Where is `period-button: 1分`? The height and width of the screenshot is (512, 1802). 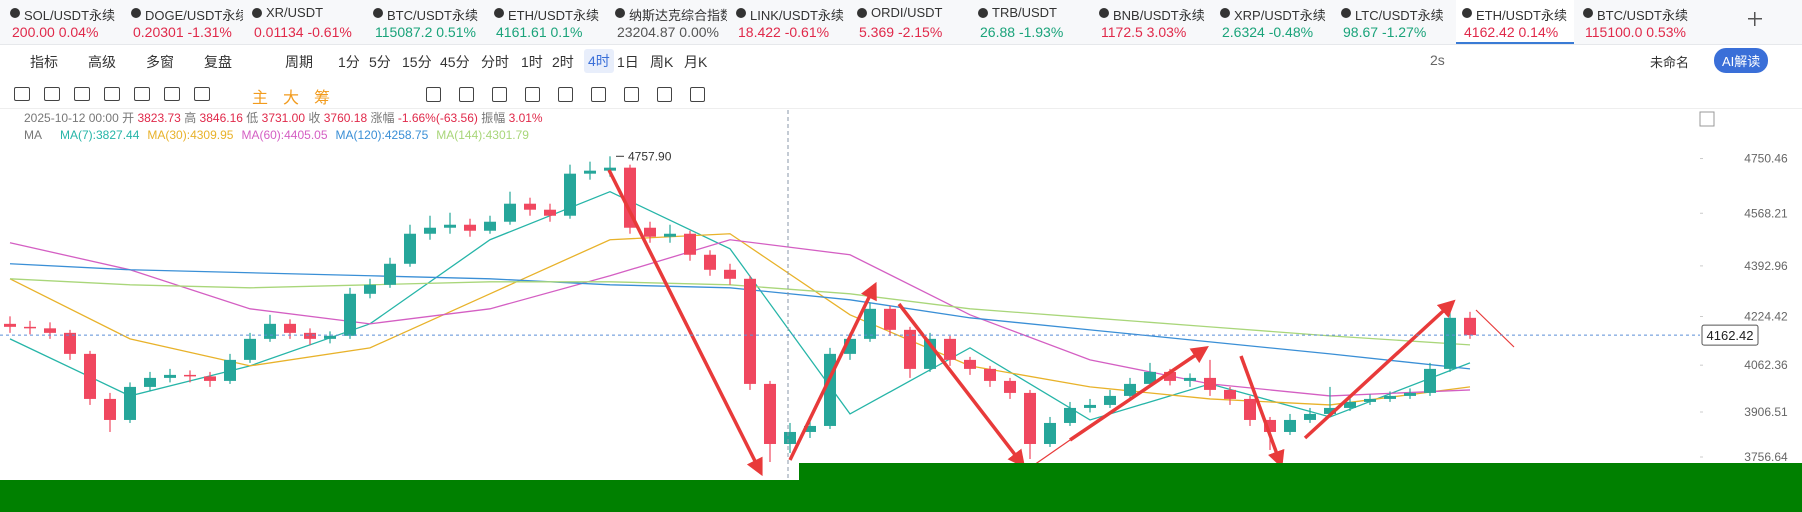 period-button: 1分 is located at coordinates (349, 62).